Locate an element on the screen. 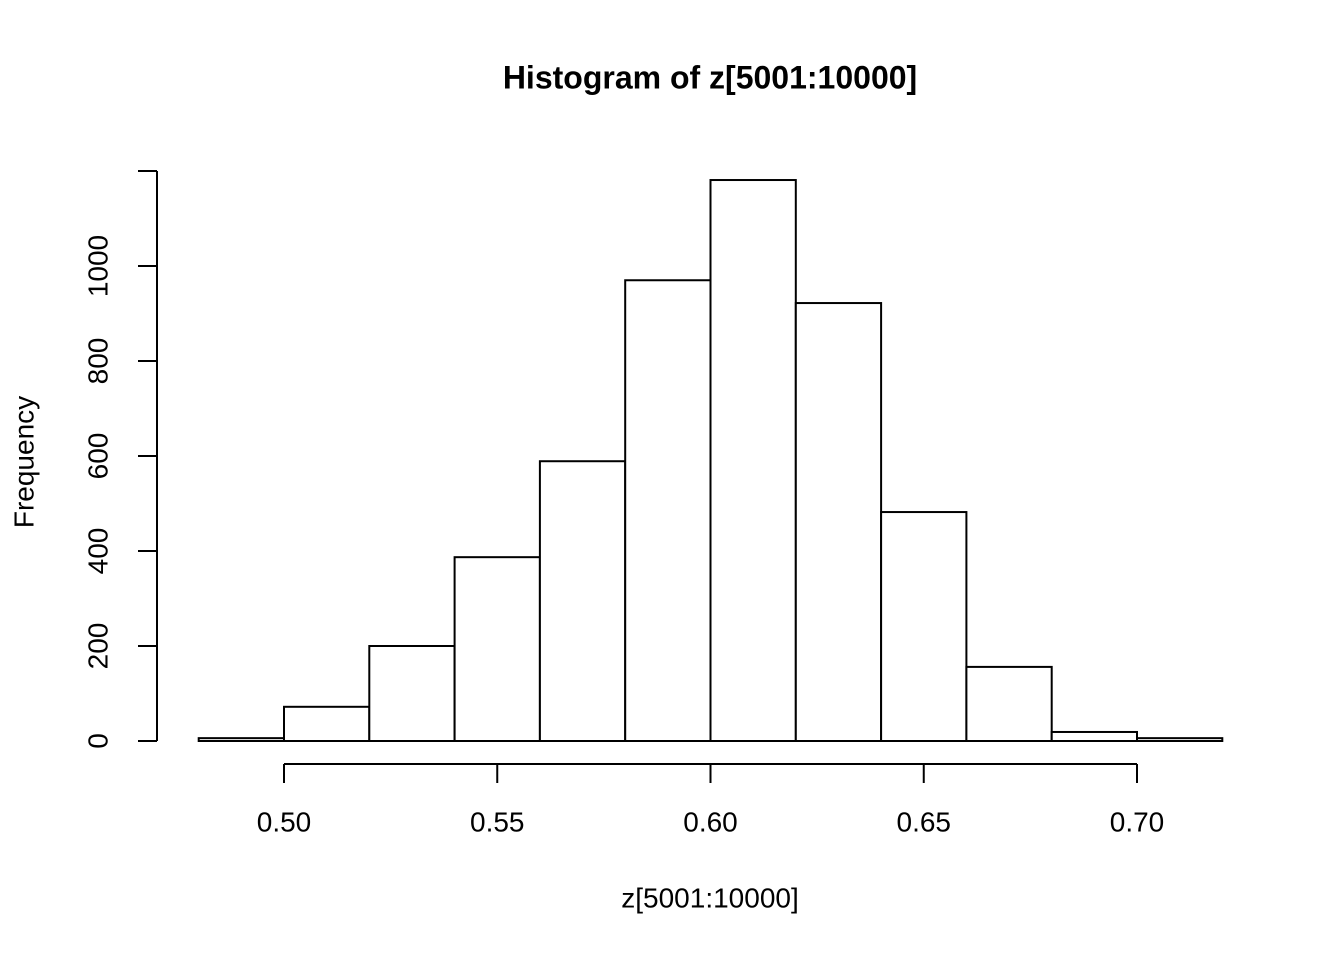 Image resolution: width=1344 pixels, height=960 pixels. y-axis-label: Frequency is located at coordinates (23, 462).